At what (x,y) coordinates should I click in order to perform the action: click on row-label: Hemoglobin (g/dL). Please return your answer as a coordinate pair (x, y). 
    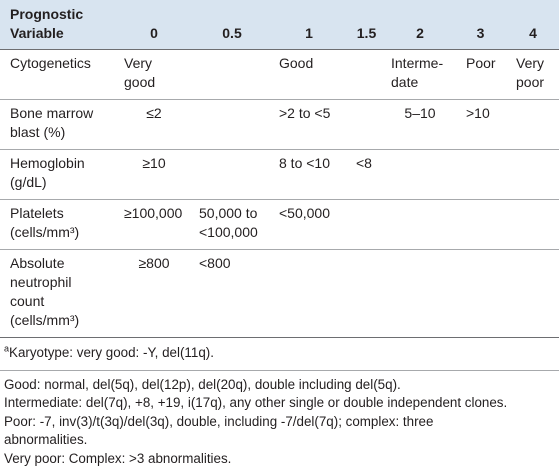
    Looking at the image, I should click on (47, 172).